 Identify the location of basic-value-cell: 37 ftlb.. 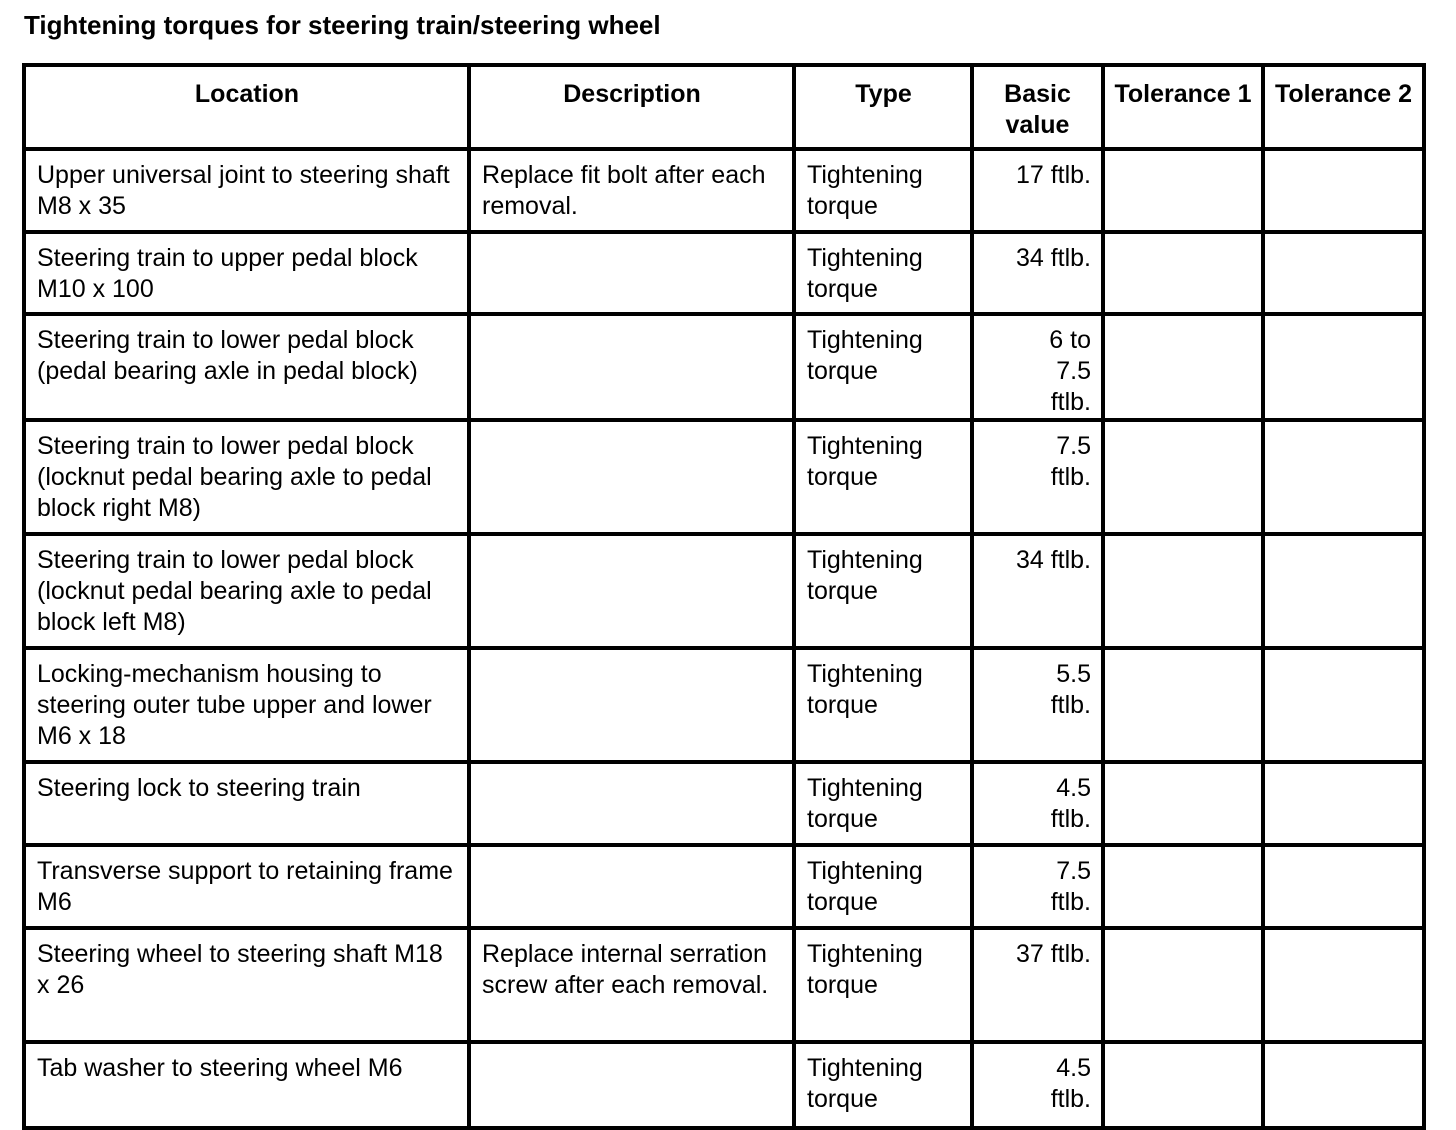
(1037, 985).